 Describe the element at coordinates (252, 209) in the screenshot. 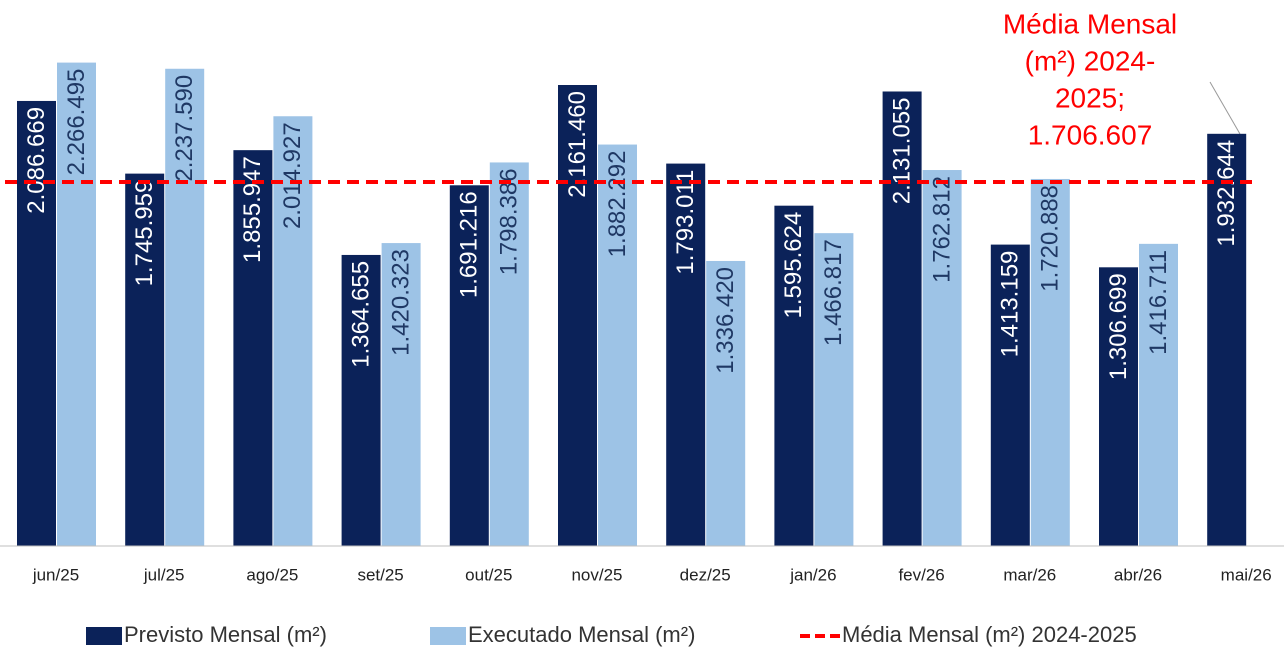

I see `data-label: 1.855.947` at that location.